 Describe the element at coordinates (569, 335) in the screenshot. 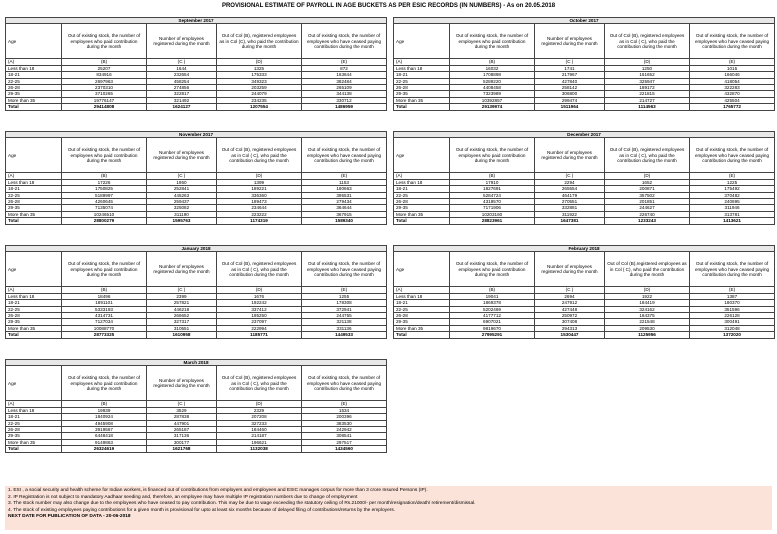

I see `cell-value: 1530447` at that location.